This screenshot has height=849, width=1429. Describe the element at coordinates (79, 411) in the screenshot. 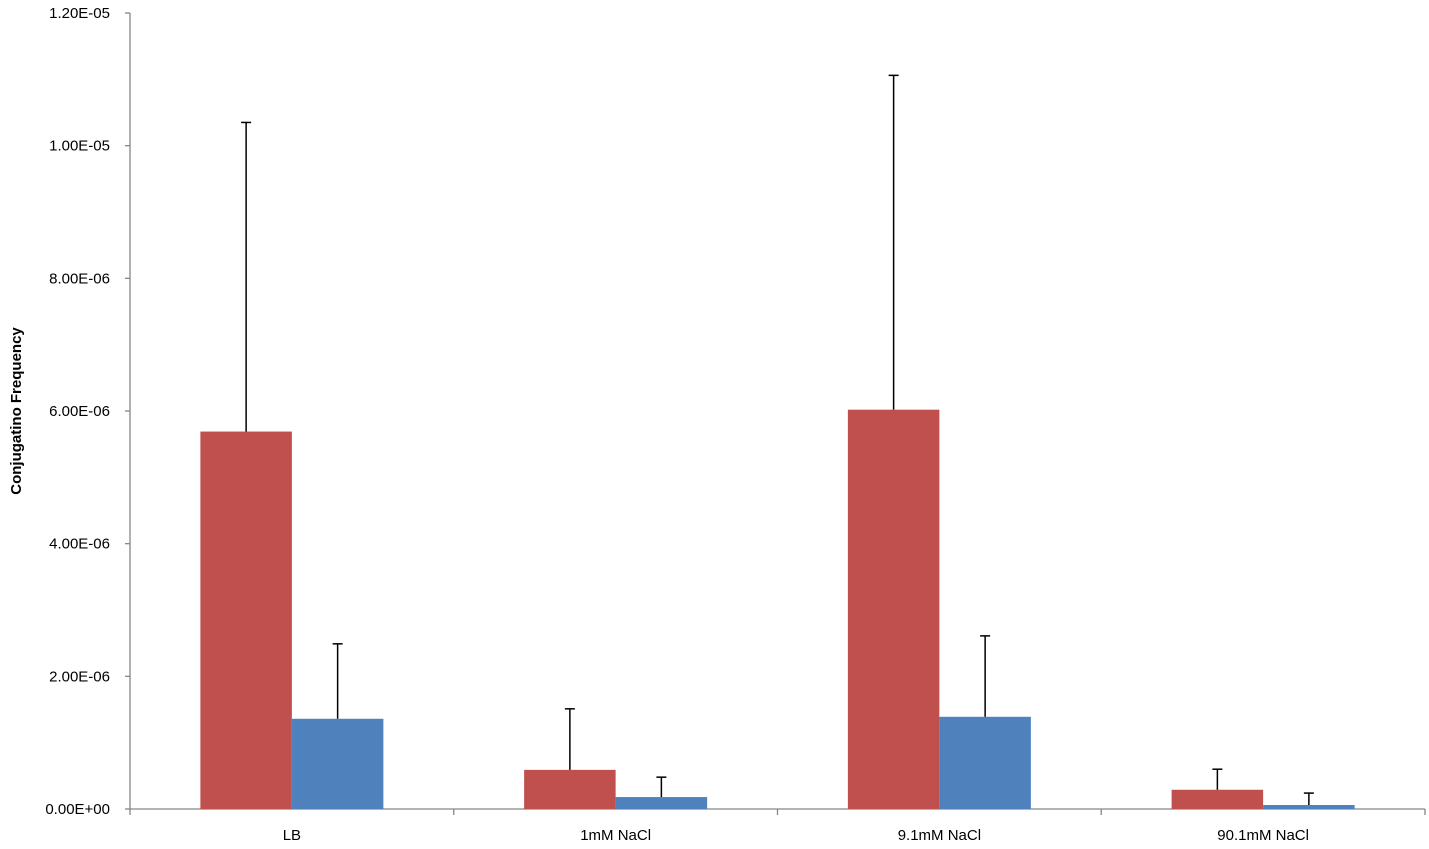

I see `y-tick-label: 6.00E-06` at that location.